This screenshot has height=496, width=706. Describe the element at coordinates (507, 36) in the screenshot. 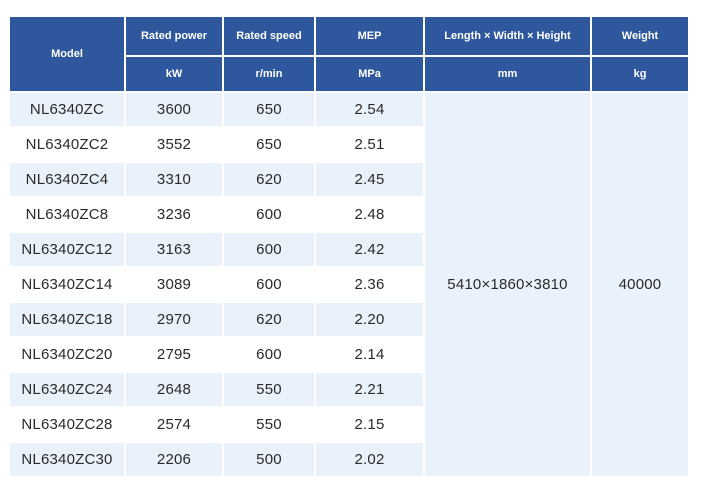

I see `header-dimensions: Length × Width × Height` at that location.